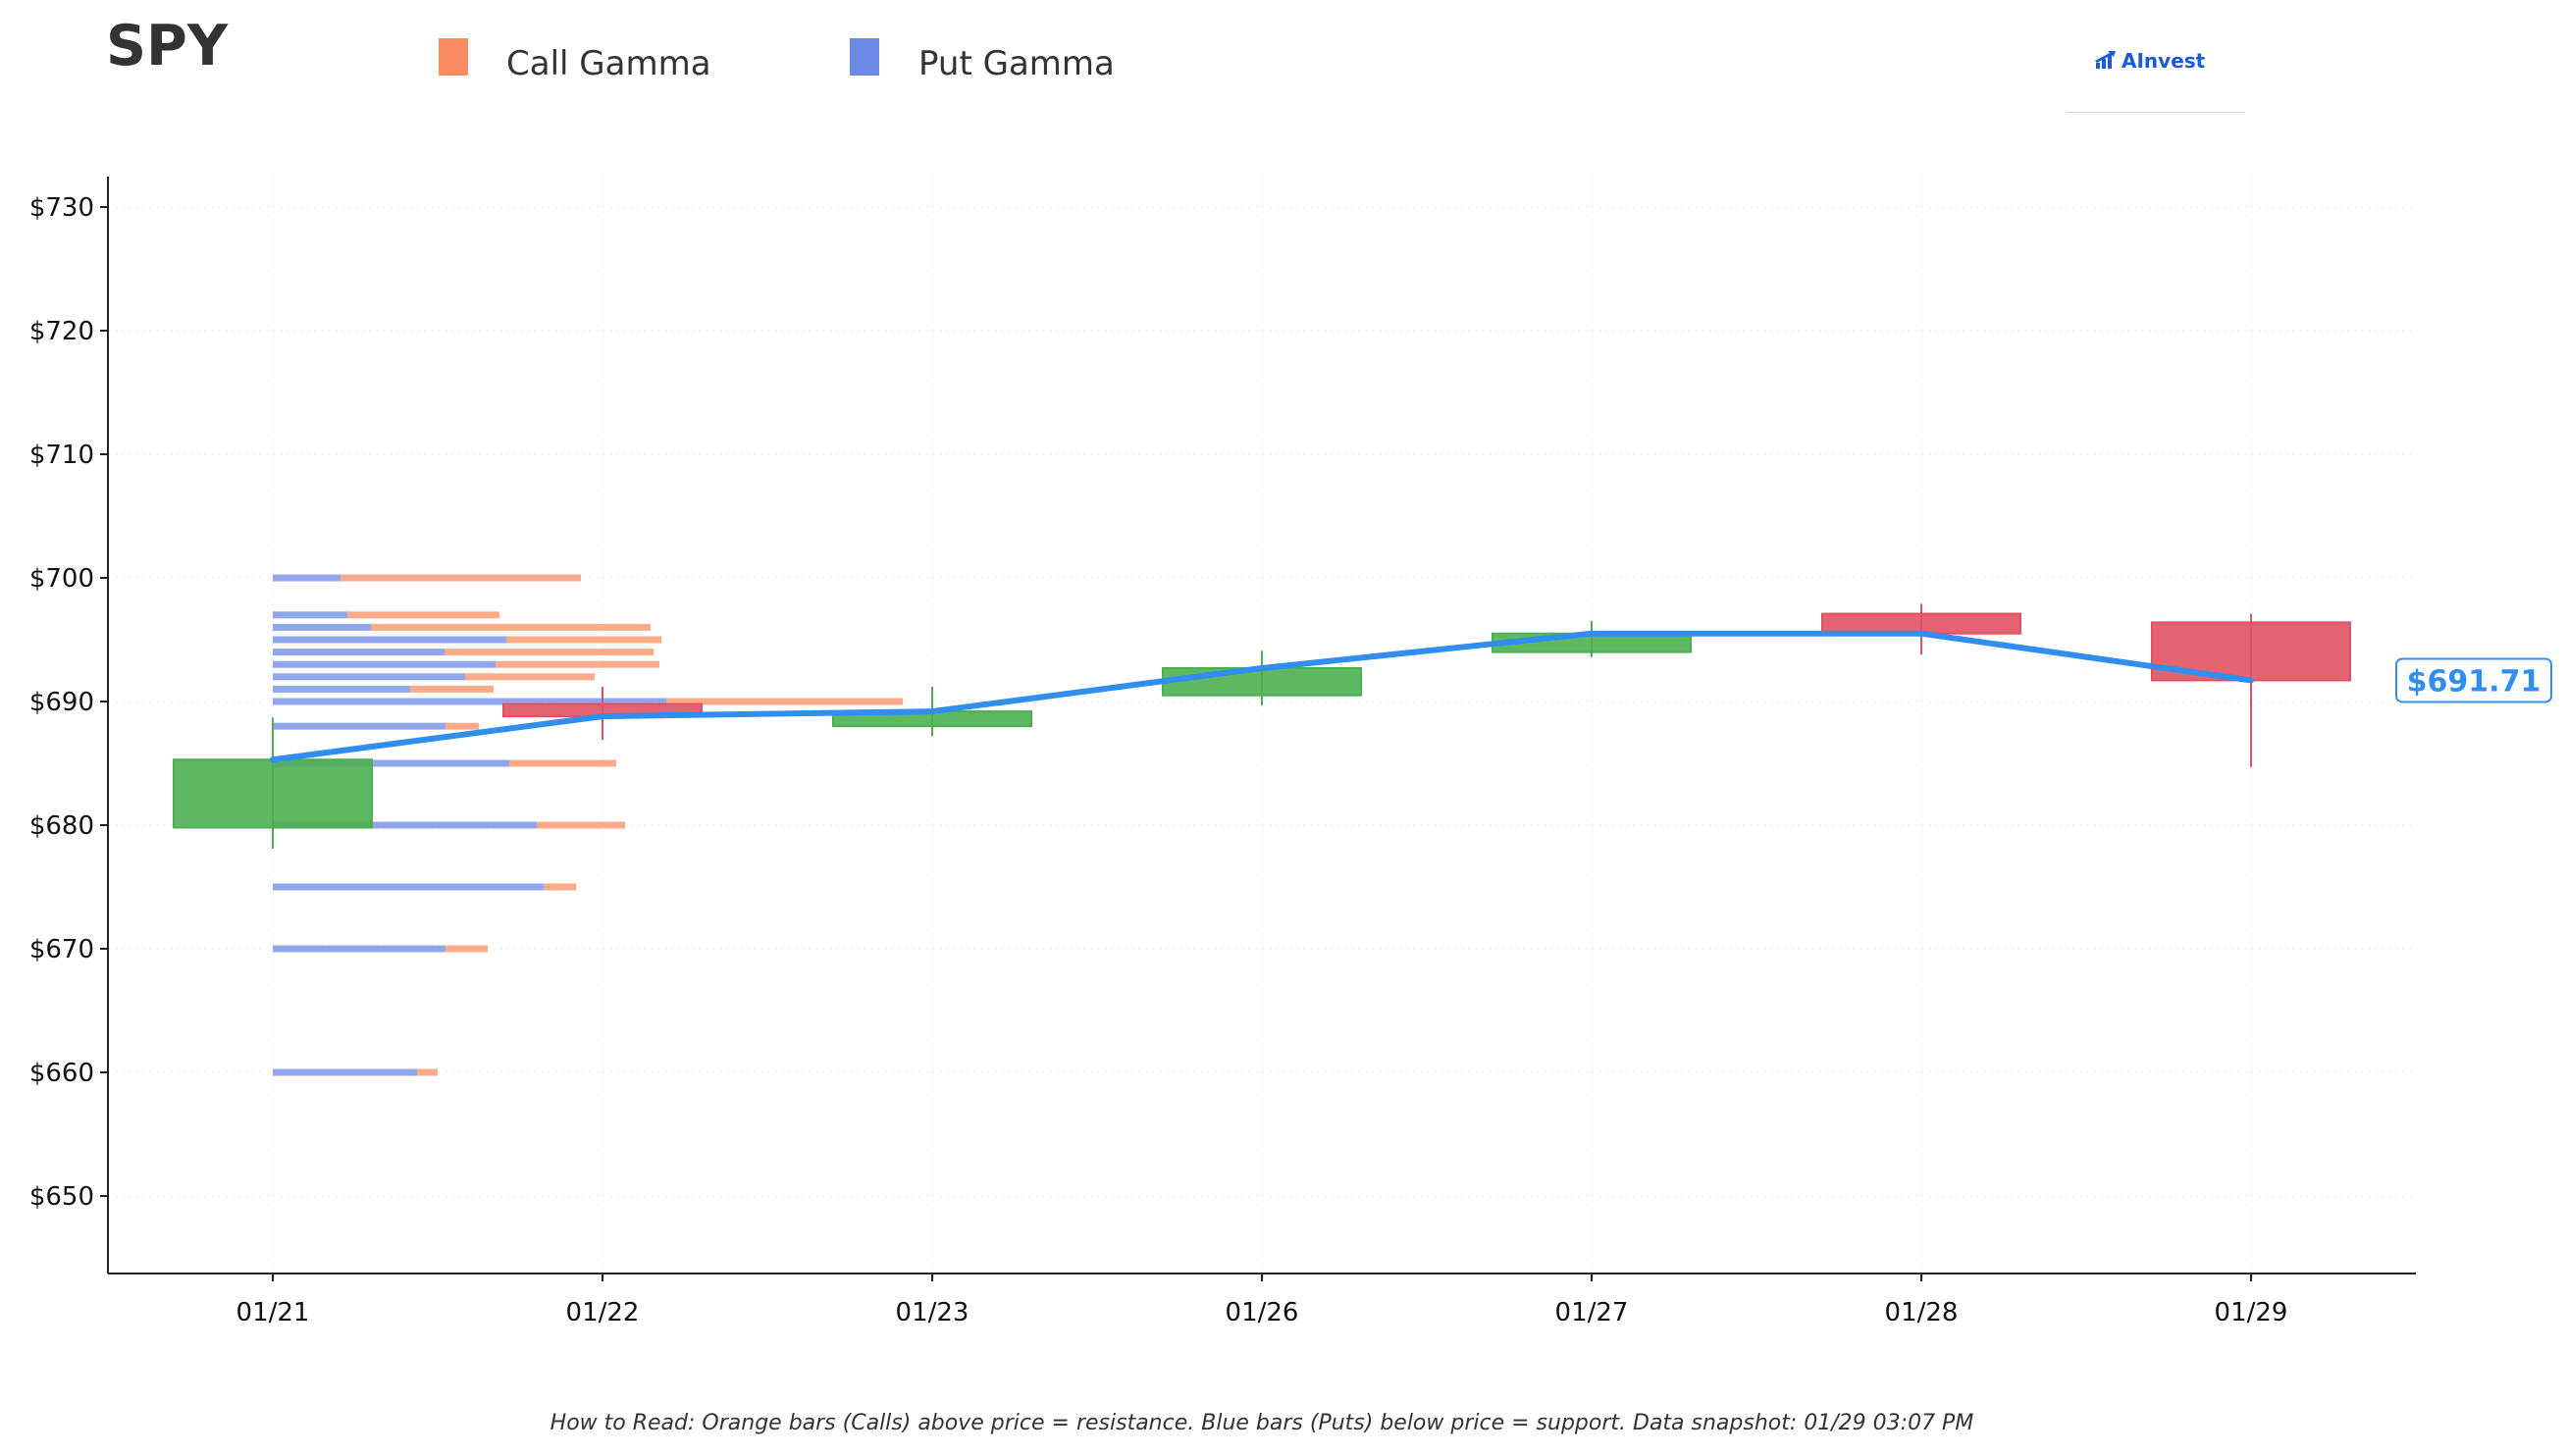 The image size is (2567, 1456). Describe the element at coordinates (932, 1312) in the screenshot. I see `x-tick-label: 01/23` at that location.